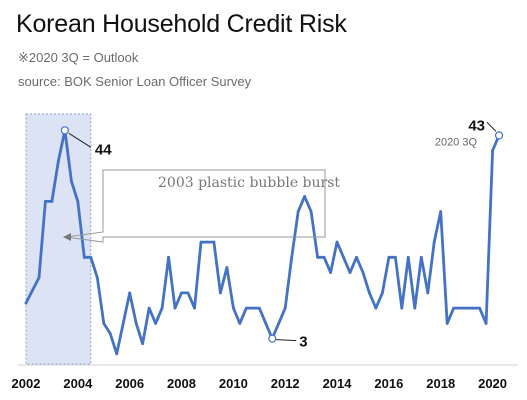 This screenshot has width=527, height=400. What do you see at coordinates (64, 130) in the screenshot?
I see `peak-marker` at bounding box center [64, 130].